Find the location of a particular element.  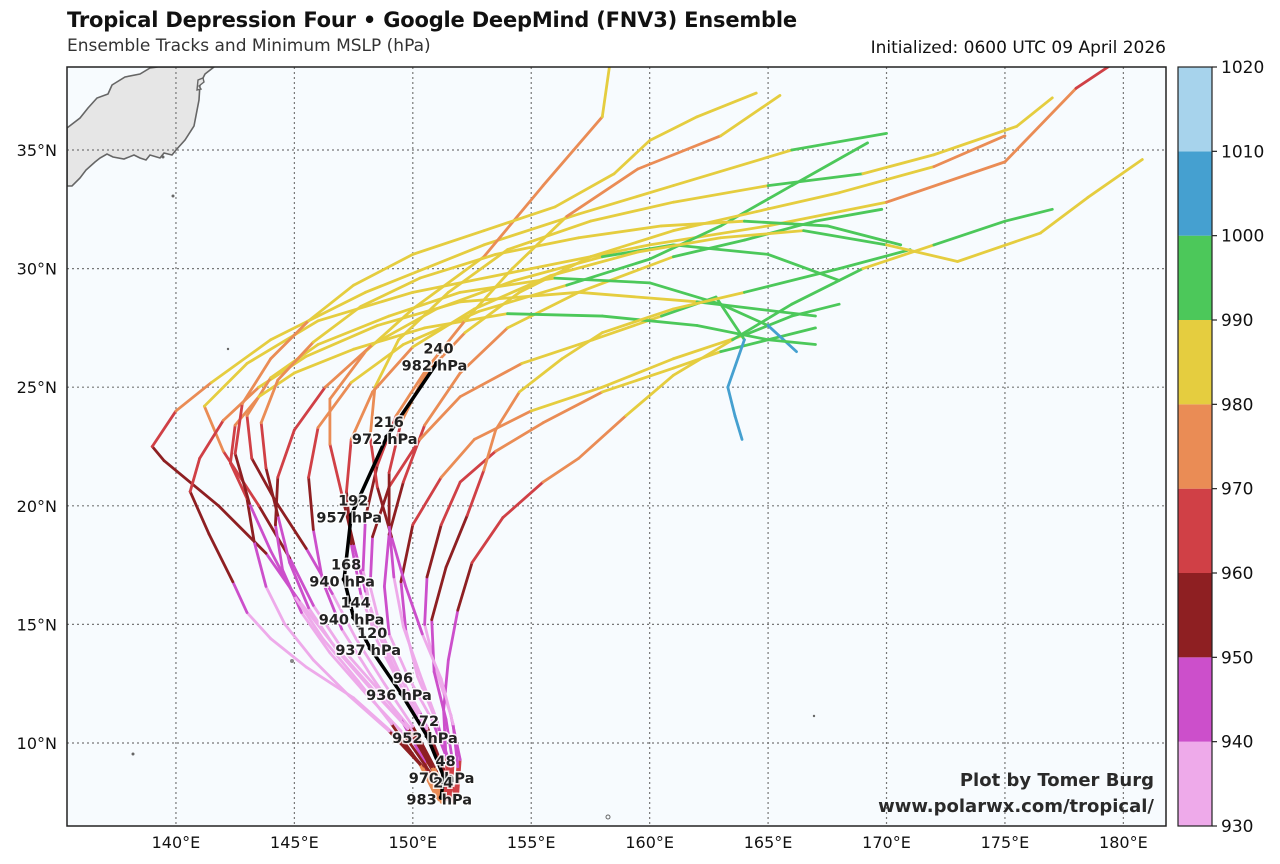

colorbar-frame is located at coordinates (1195, 446).